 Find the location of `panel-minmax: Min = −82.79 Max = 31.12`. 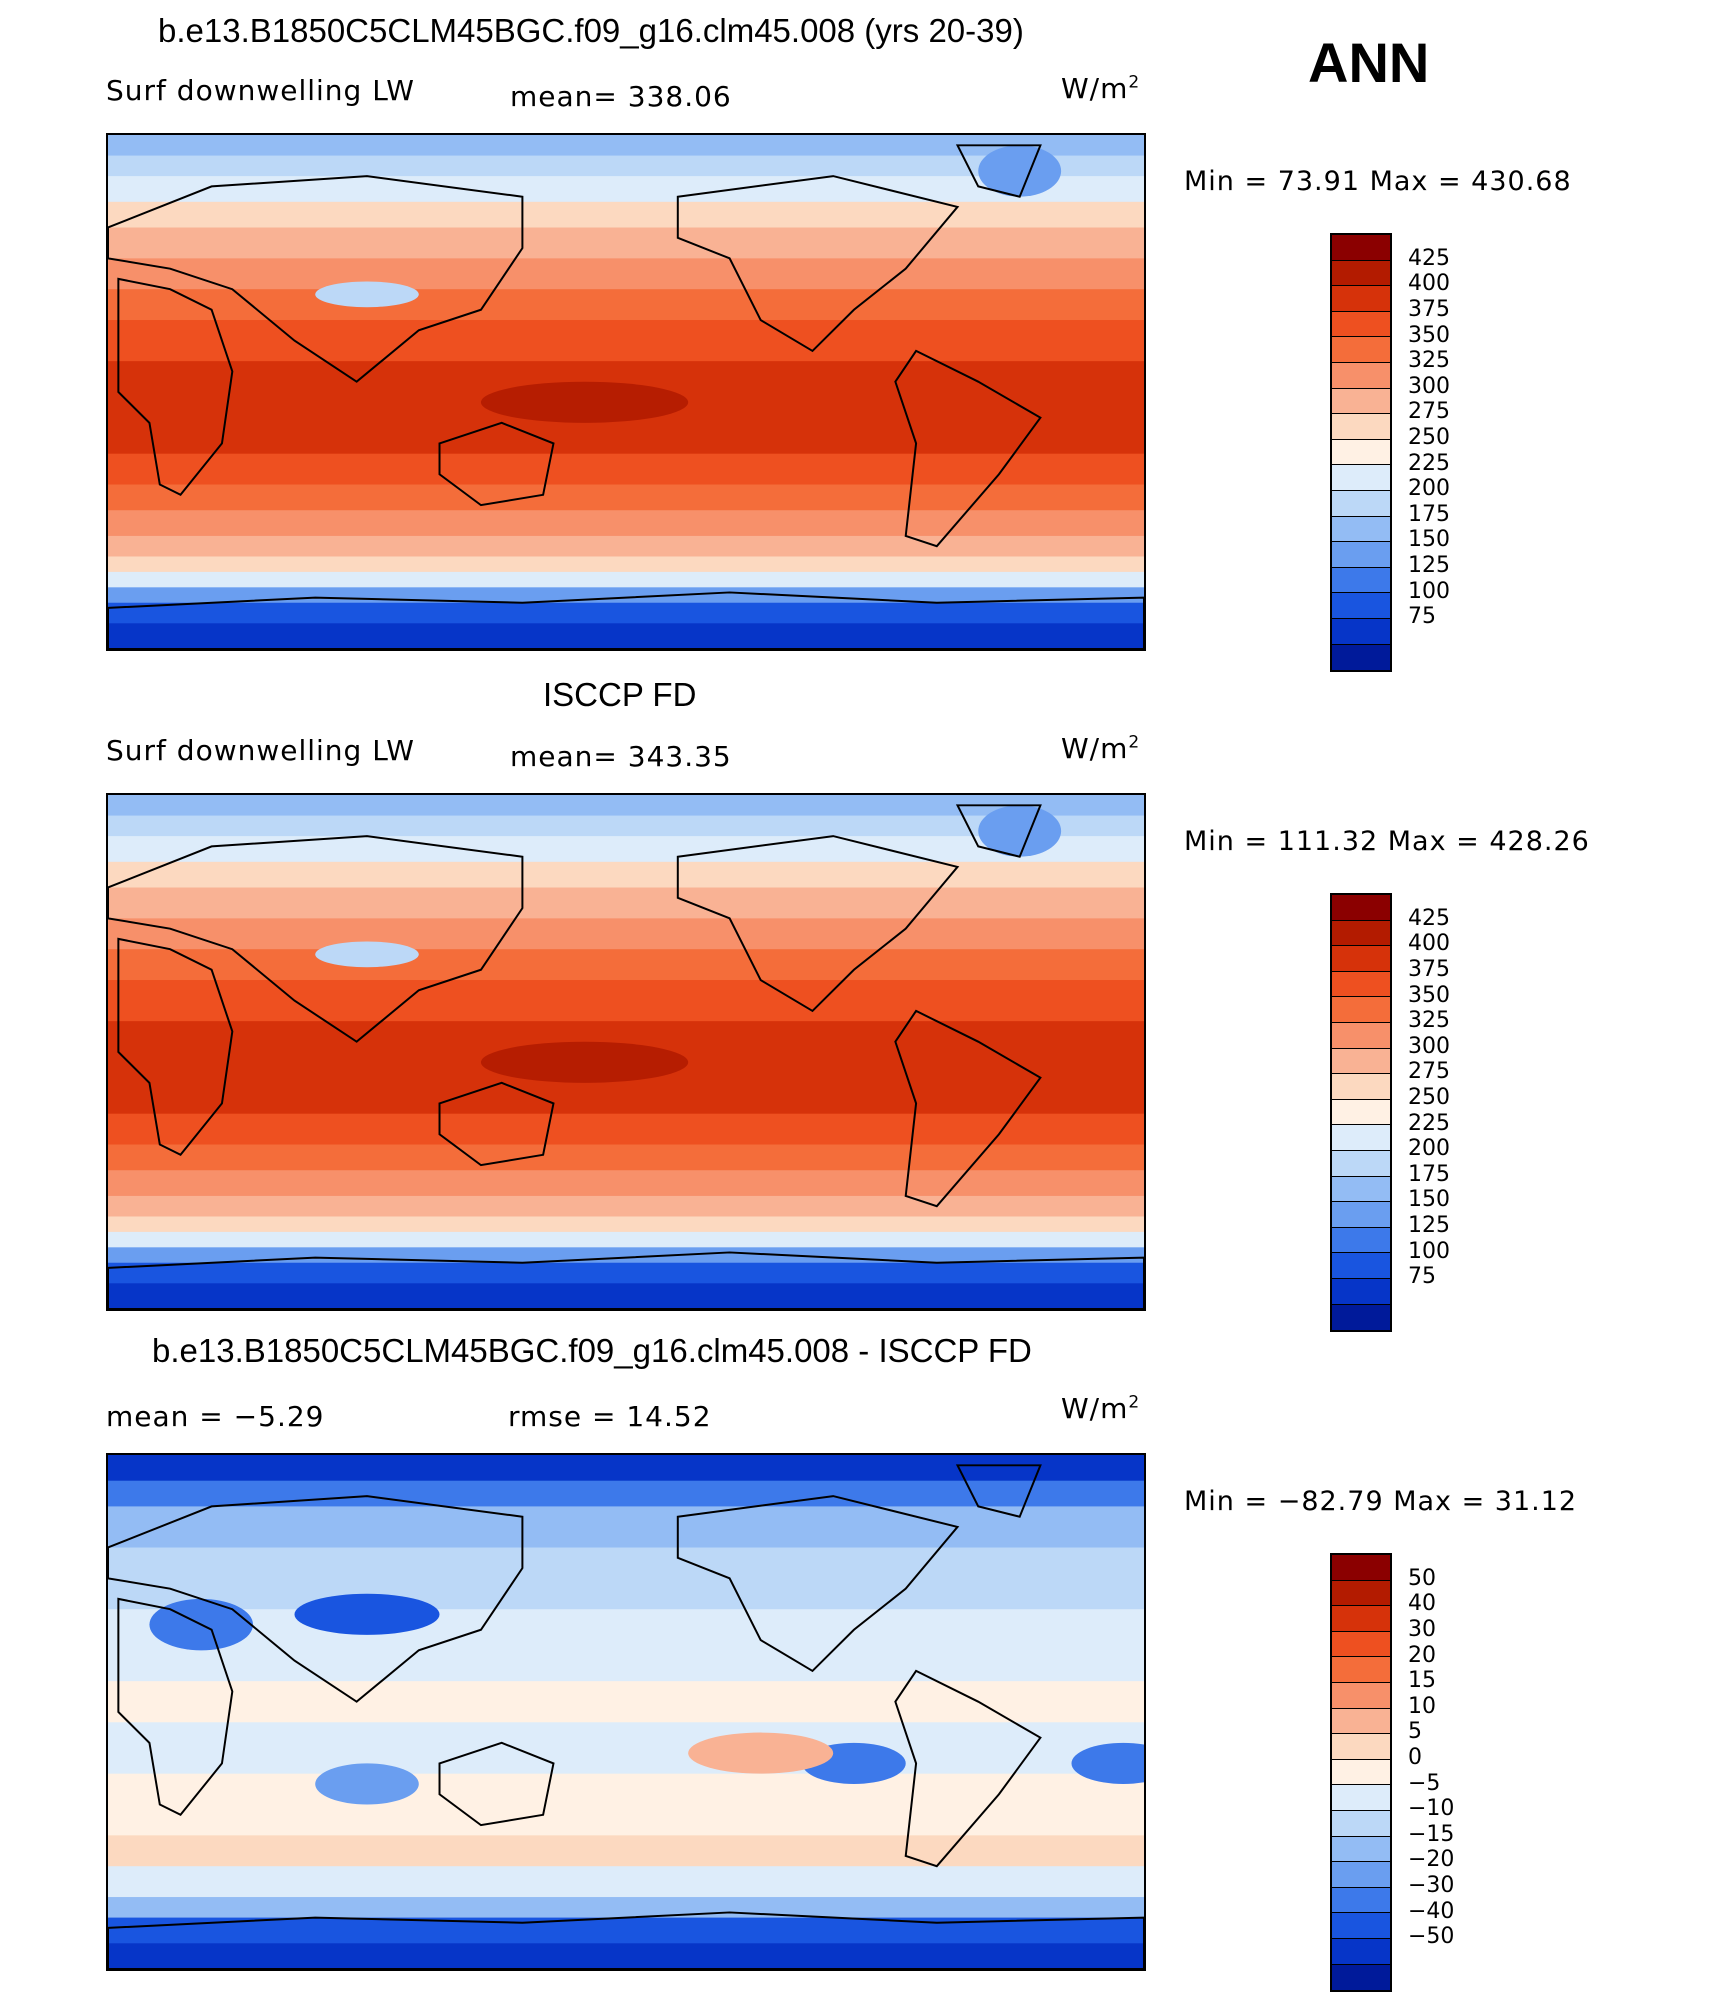

panel-minmax: Min = −82.79 Max = 31.12 is located at coordinates (1381, 1501).